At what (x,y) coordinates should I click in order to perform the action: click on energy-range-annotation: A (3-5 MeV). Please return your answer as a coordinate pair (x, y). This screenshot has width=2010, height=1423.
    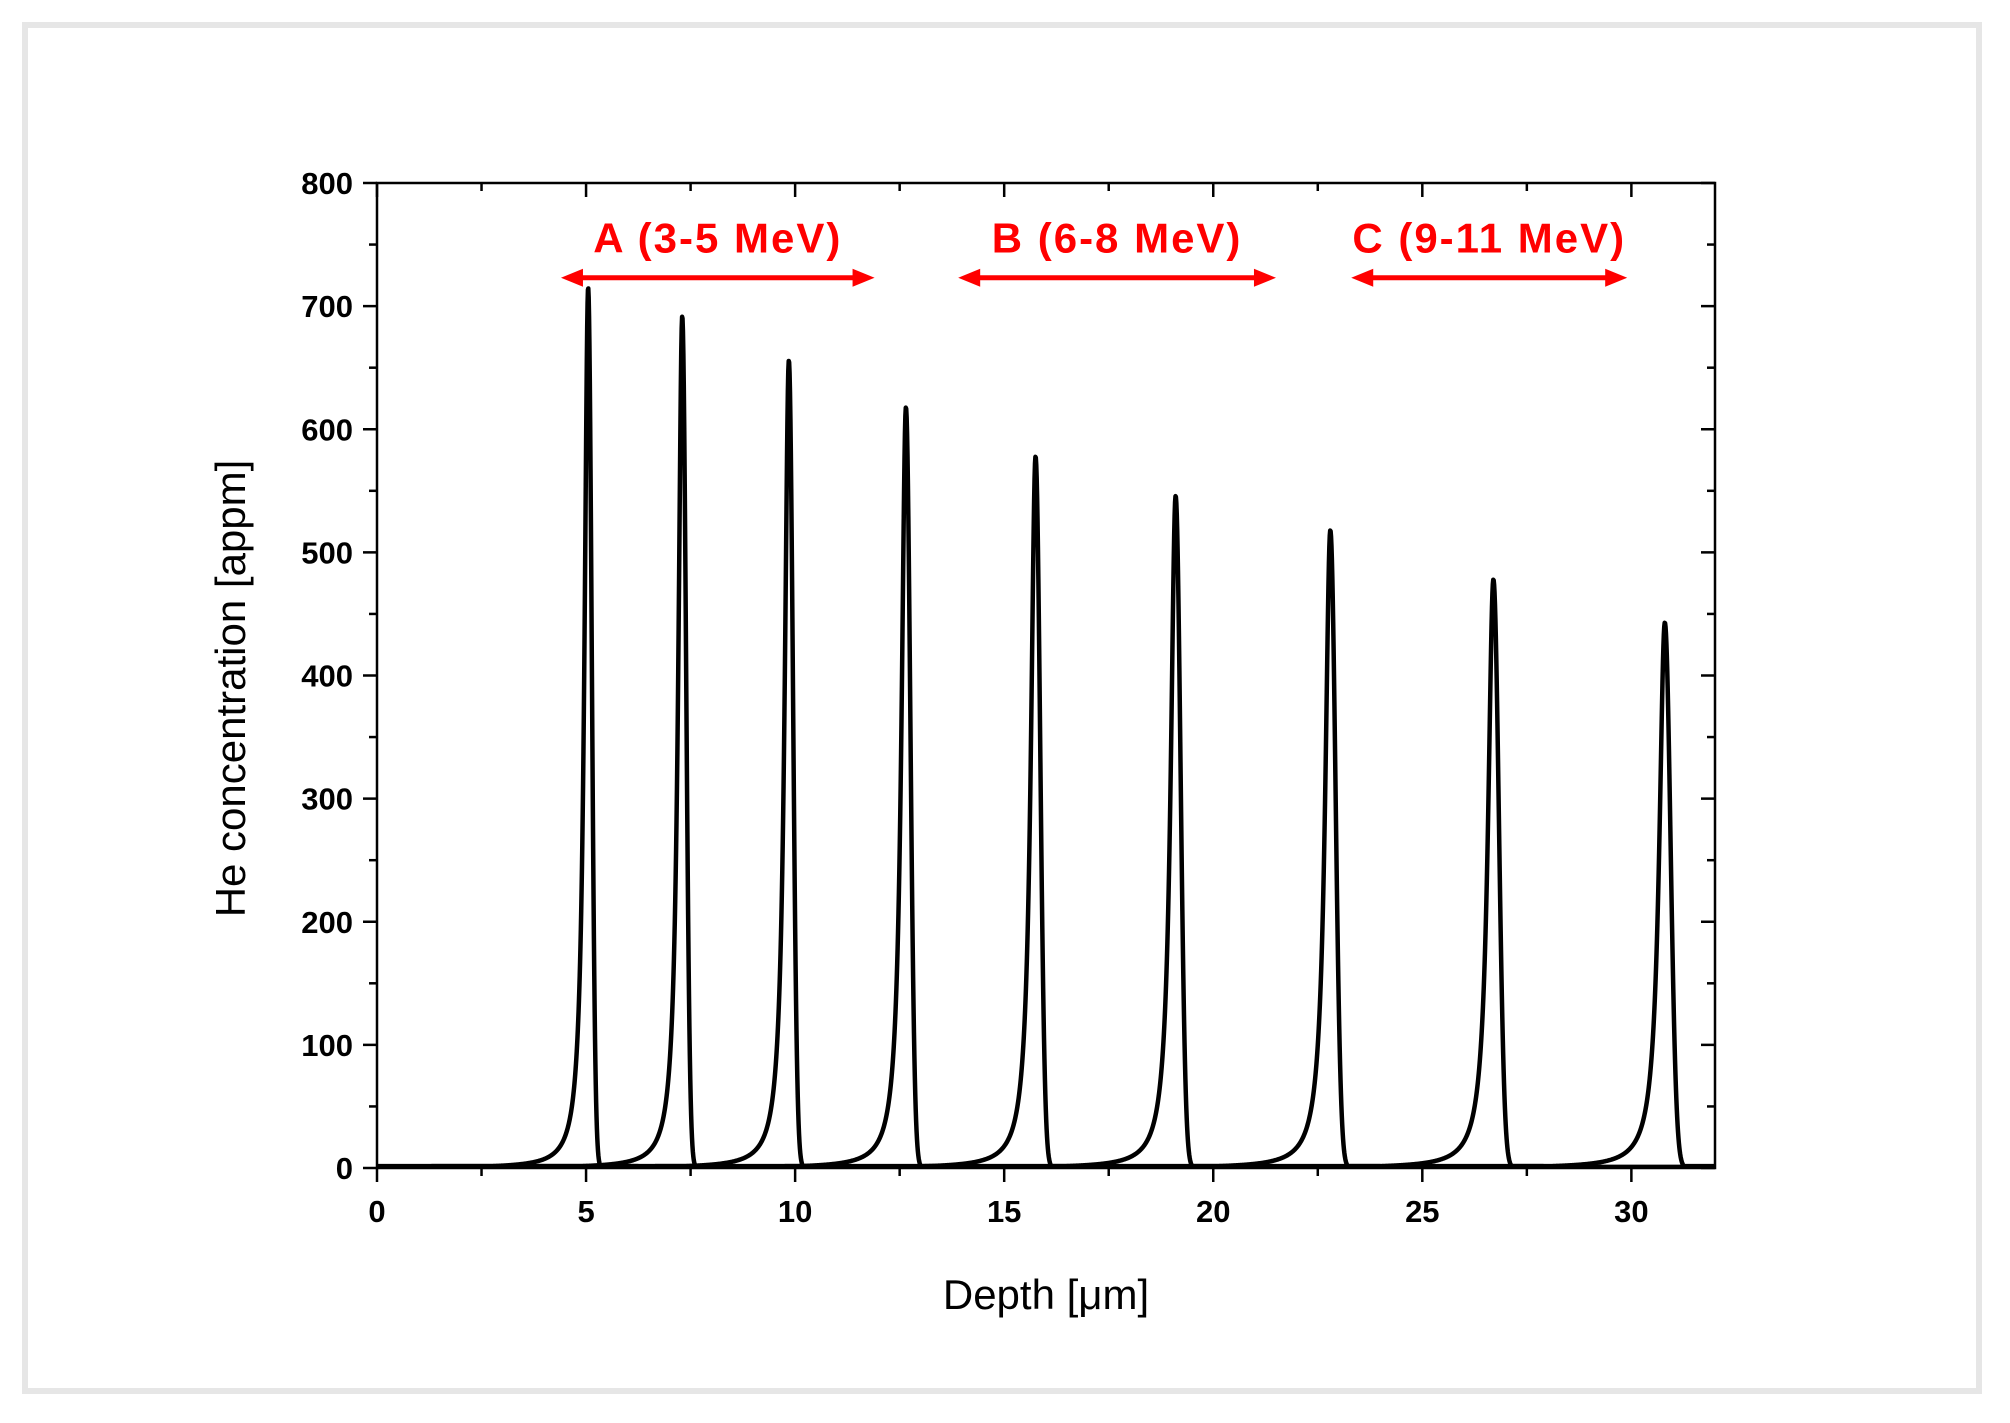
    Looking at the image, I should click on (717, 250).